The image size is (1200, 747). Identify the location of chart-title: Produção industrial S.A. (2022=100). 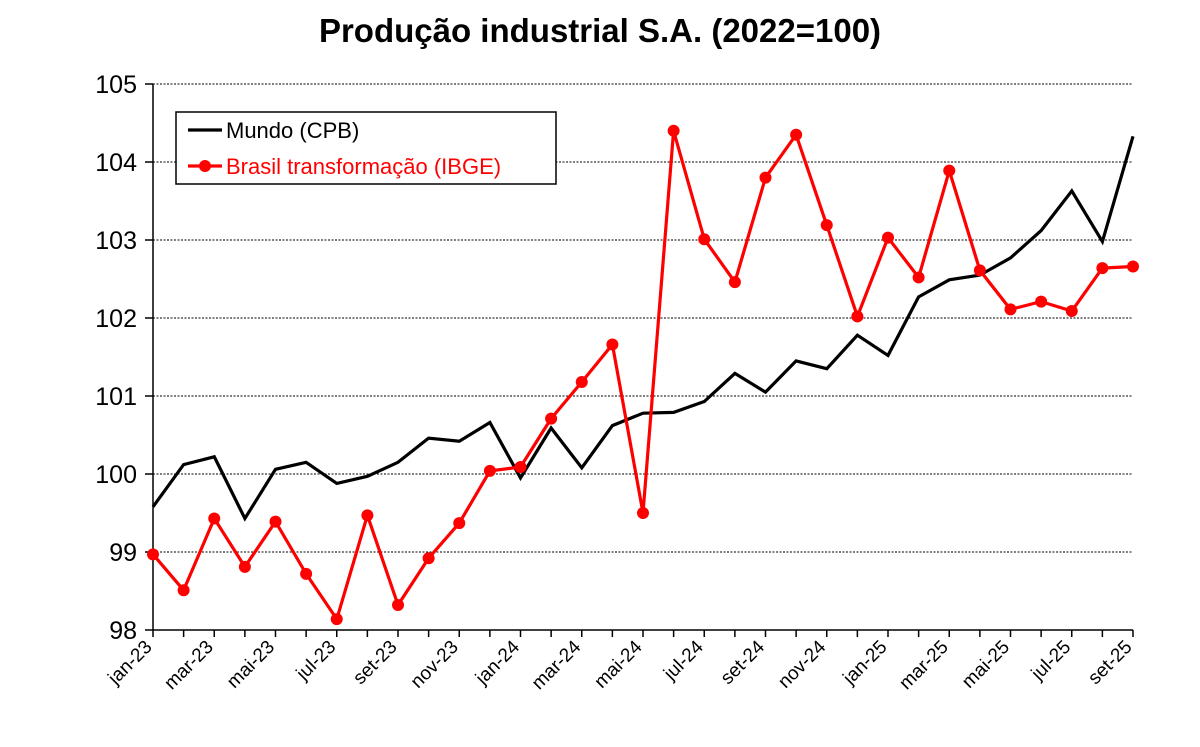
(600, 30).